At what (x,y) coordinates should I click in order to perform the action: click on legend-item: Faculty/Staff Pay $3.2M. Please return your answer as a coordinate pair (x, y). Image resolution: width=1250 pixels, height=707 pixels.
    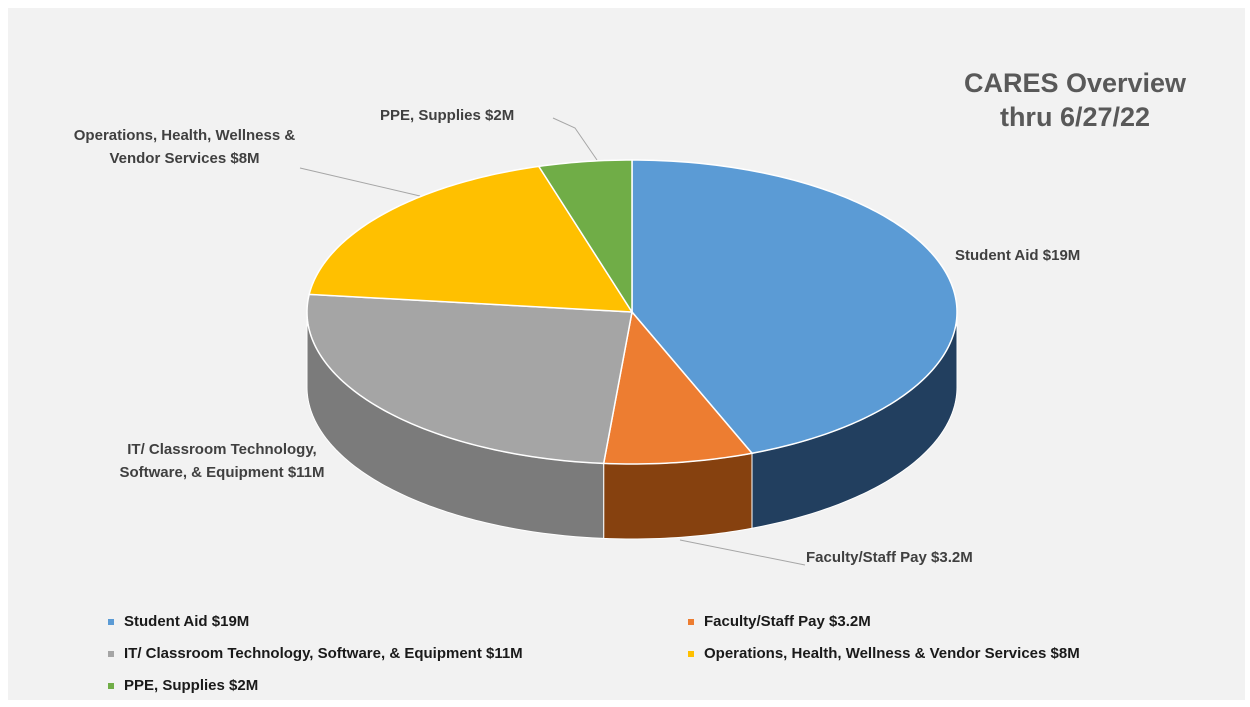
    Looking at the image, I should click on (779, 621).